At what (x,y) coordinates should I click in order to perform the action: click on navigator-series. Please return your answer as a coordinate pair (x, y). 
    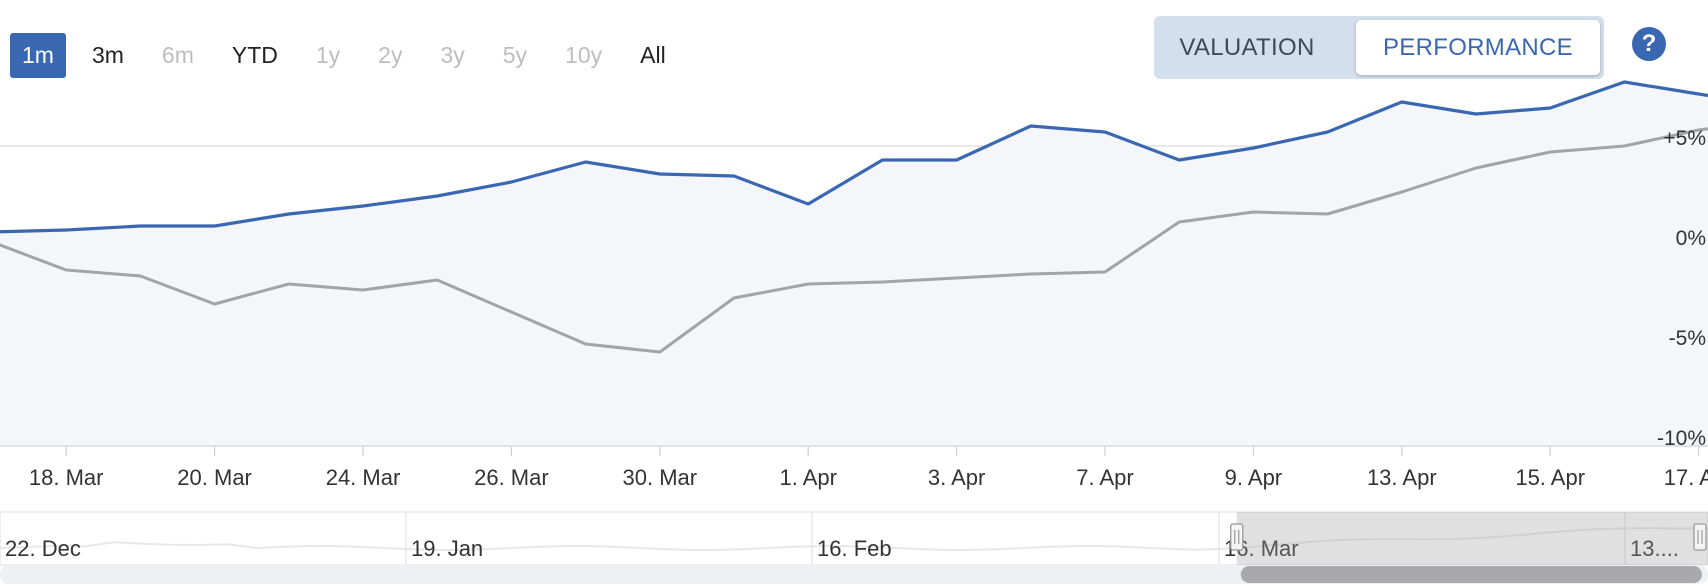
    Looking at the image, I should click on (854, 539).